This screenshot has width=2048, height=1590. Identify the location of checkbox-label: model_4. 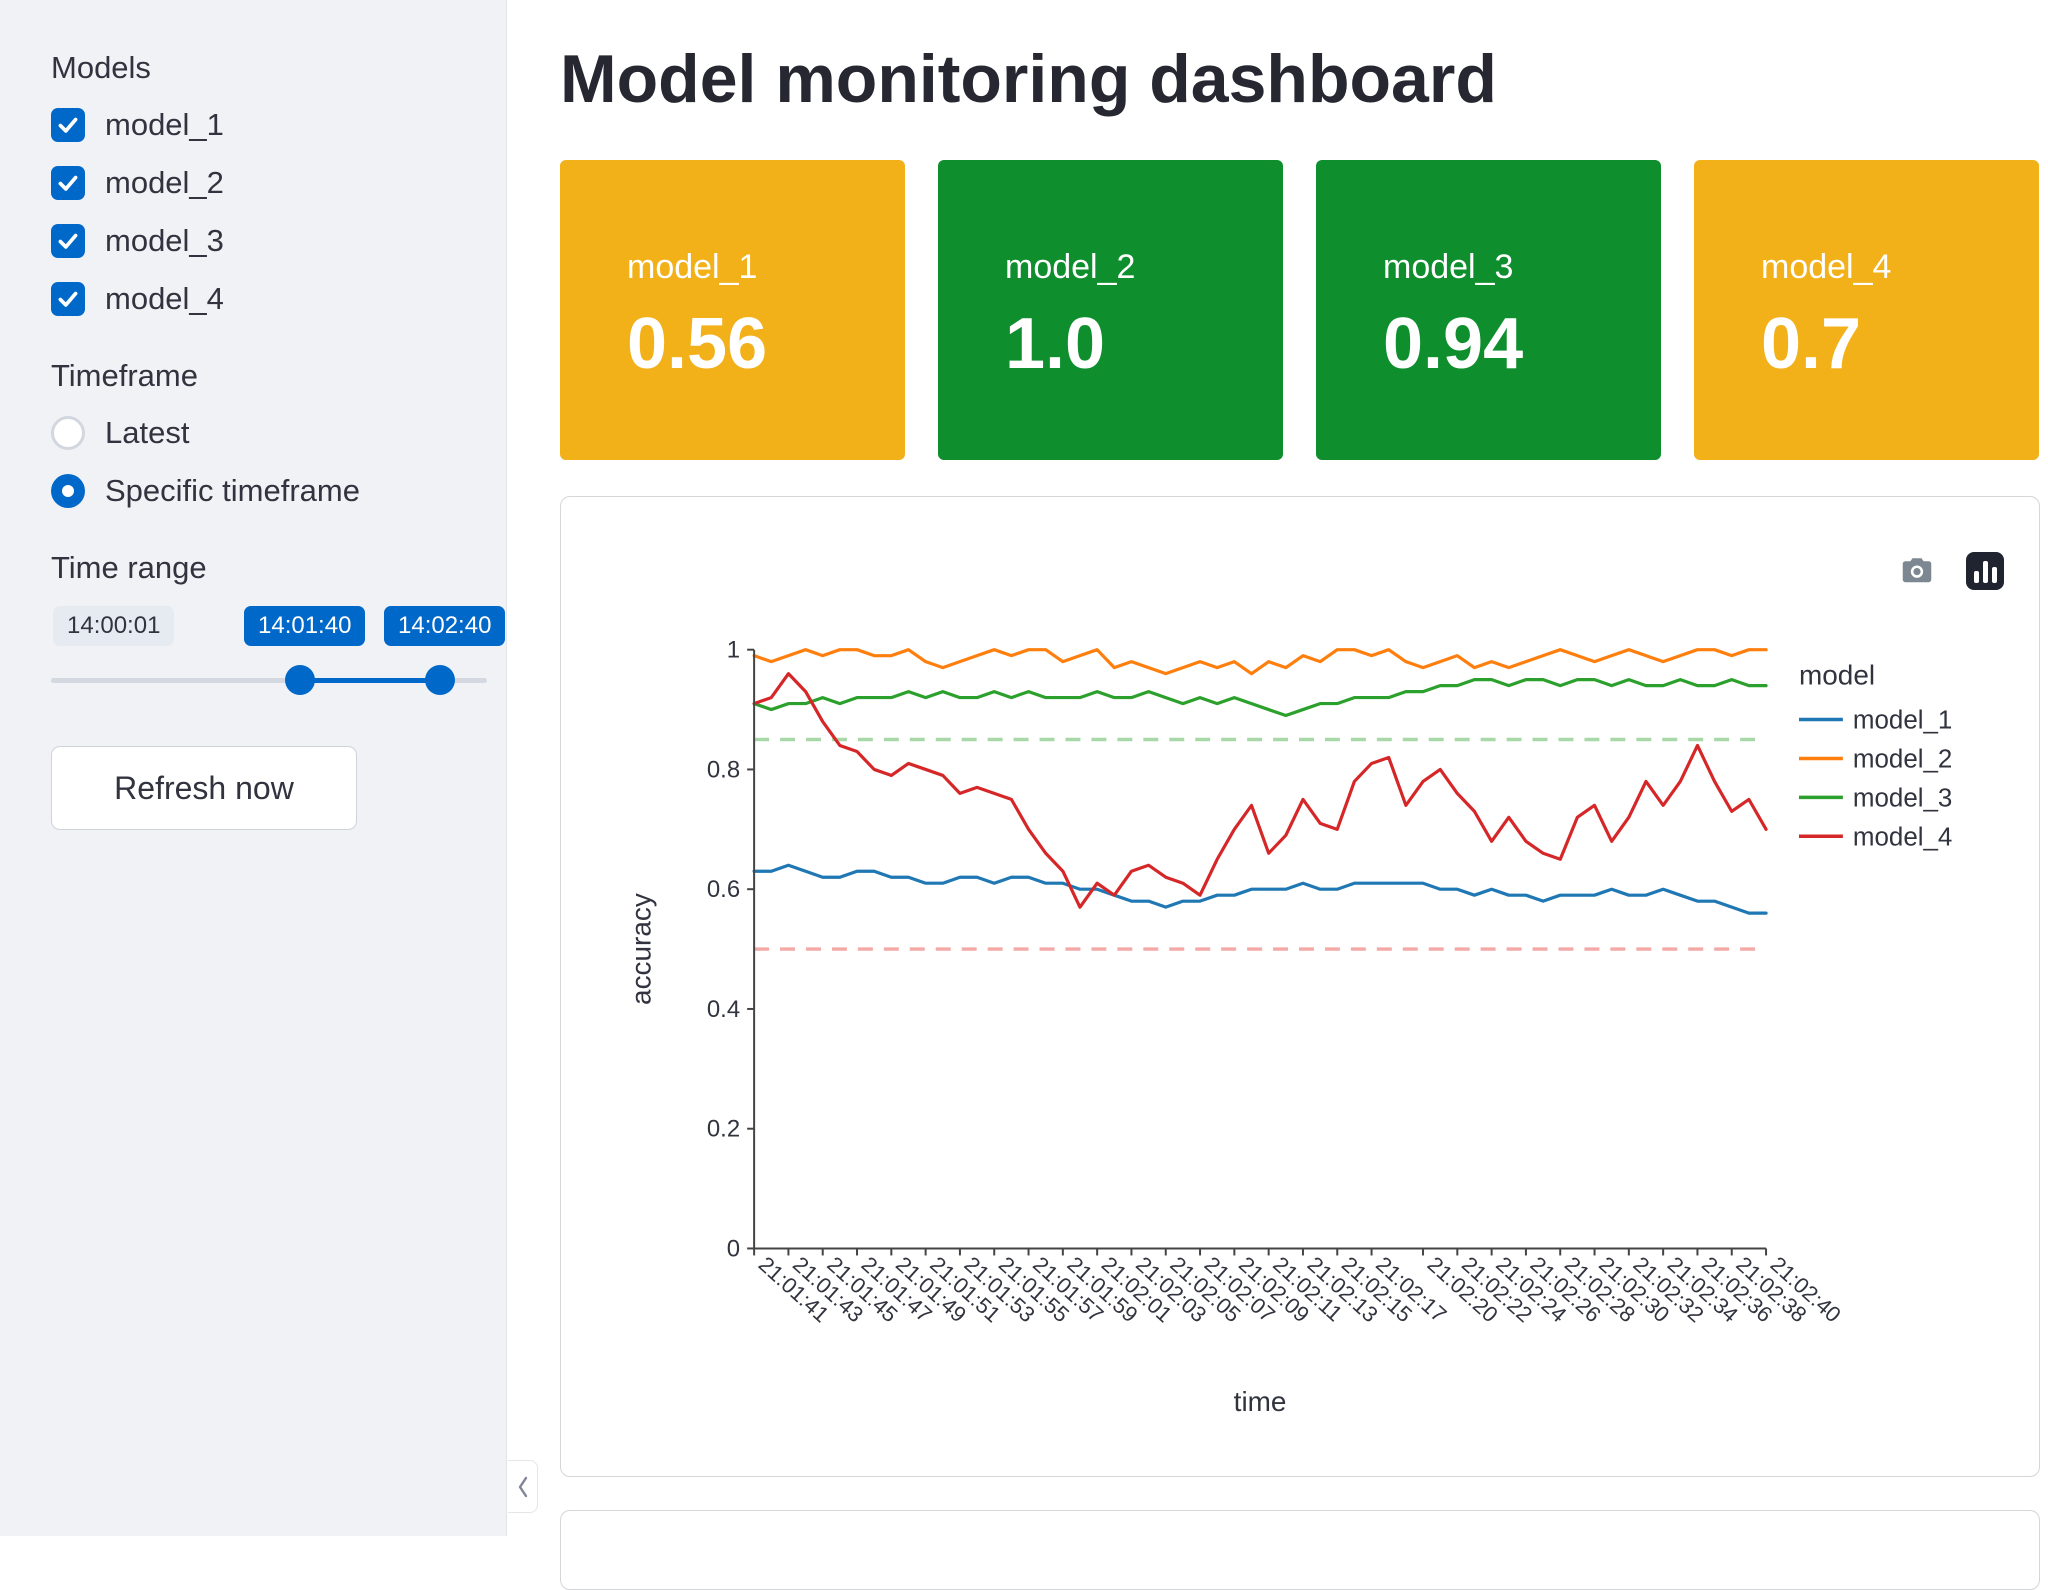
(164, 298).